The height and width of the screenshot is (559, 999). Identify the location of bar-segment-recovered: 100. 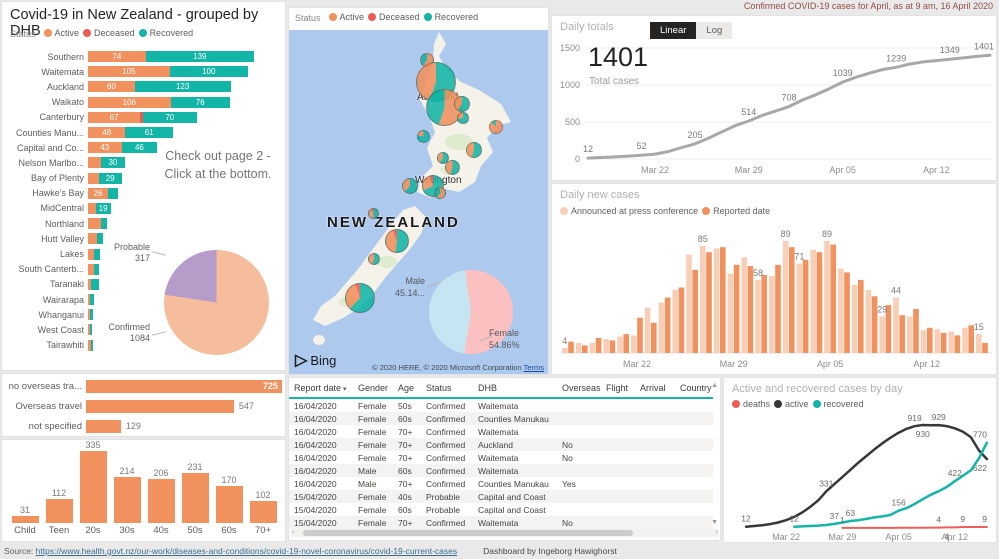
(208, 72).